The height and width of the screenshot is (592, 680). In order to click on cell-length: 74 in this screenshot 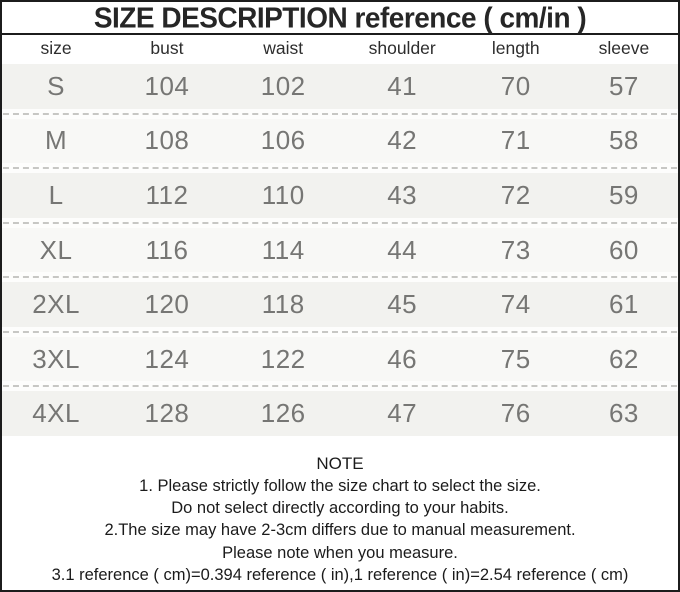, I will do `click(515, 304)`.